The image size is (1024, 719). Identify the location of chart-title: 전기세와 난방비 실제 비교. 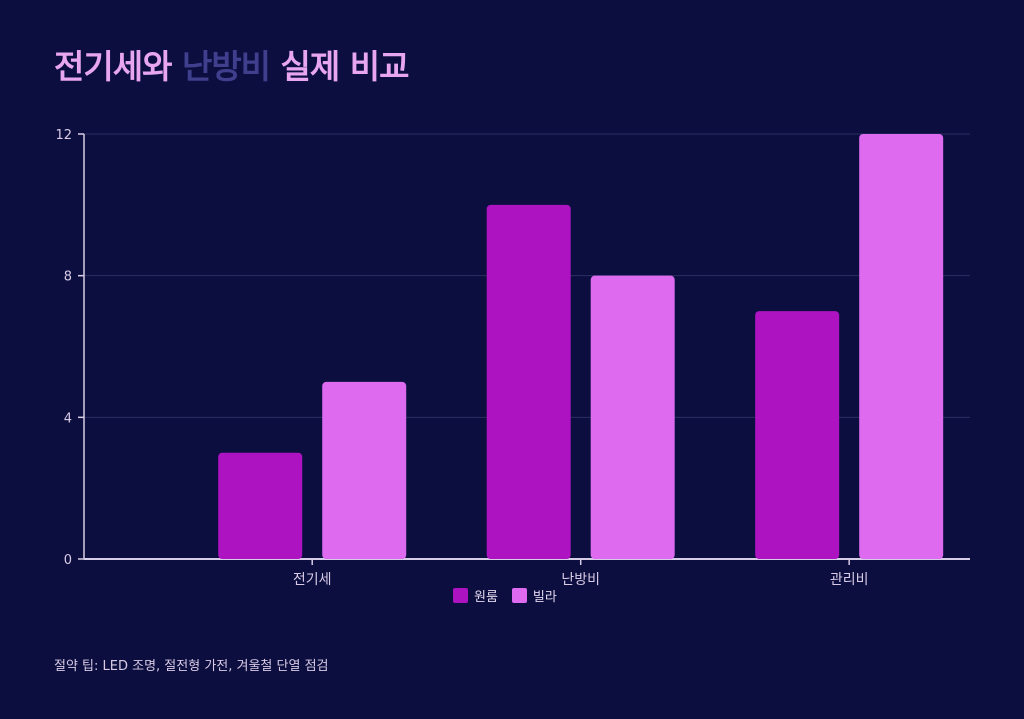
(232, 64).